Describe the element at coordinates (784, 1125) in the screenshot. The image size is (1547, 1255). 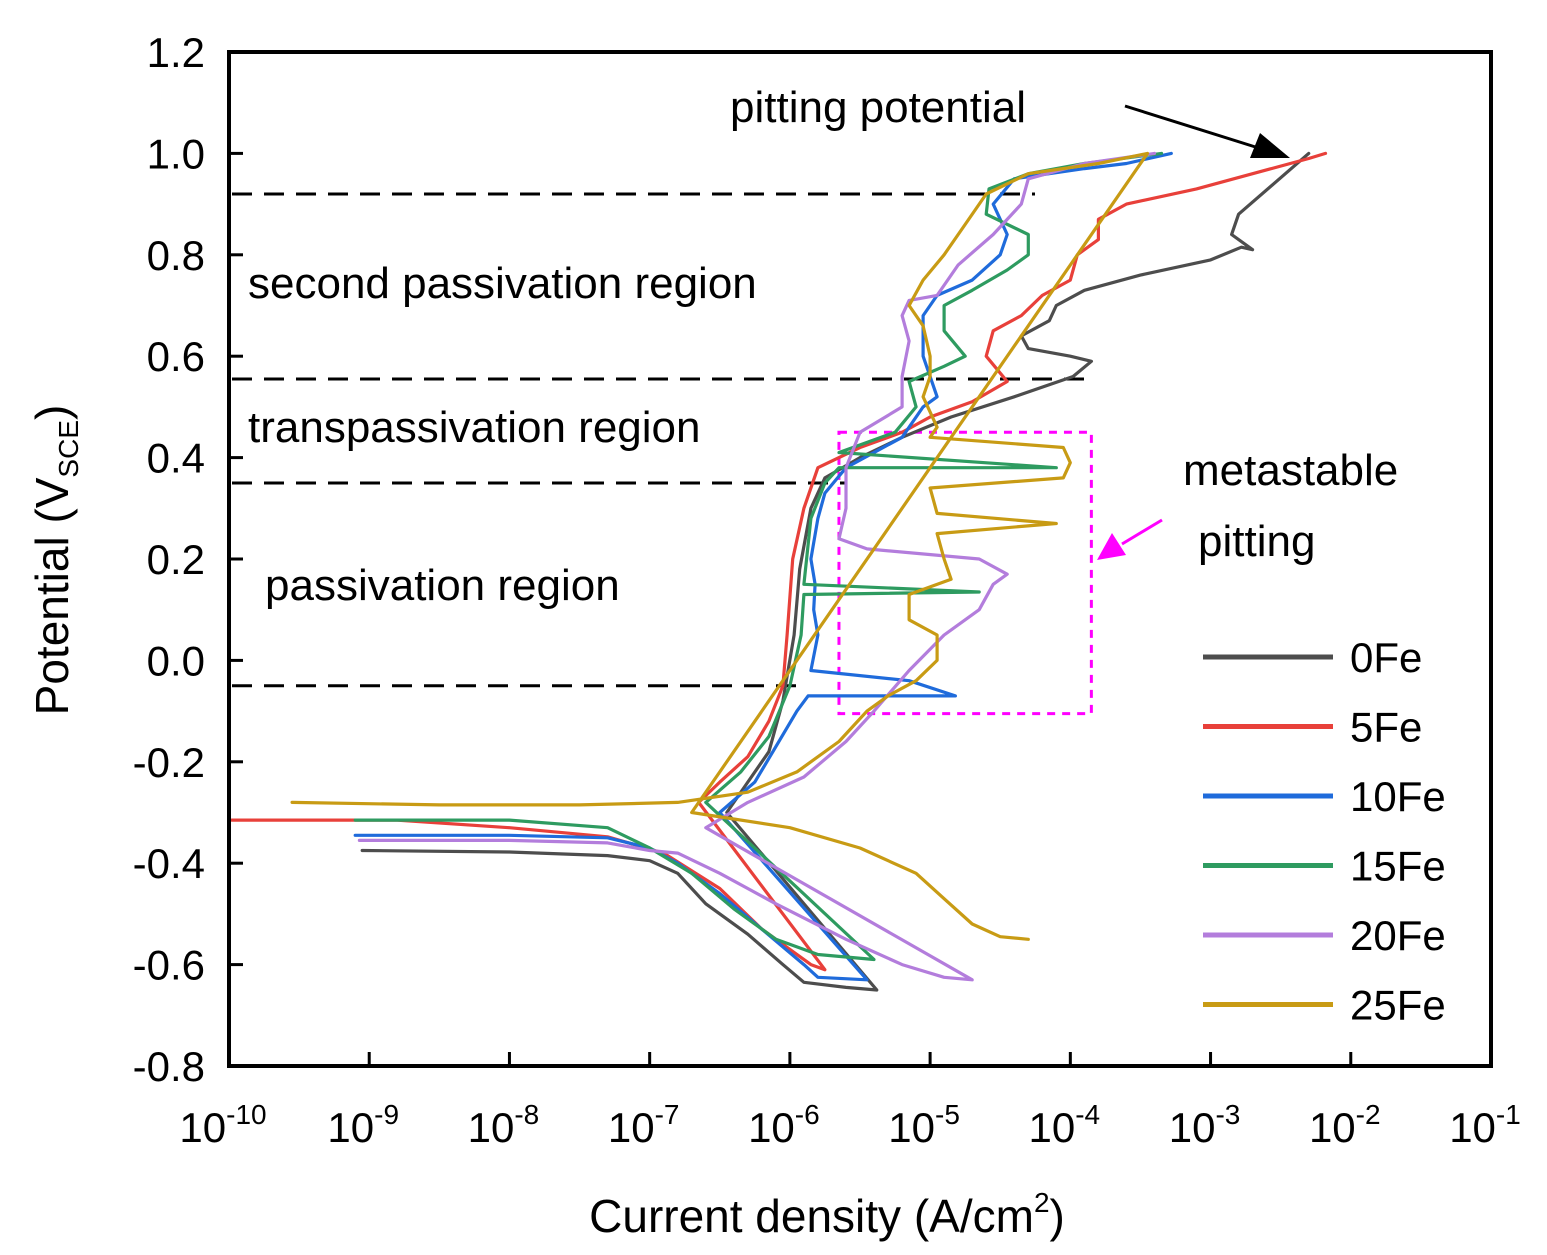
I see `x-tick-label: 10⁻⁶` at that location.